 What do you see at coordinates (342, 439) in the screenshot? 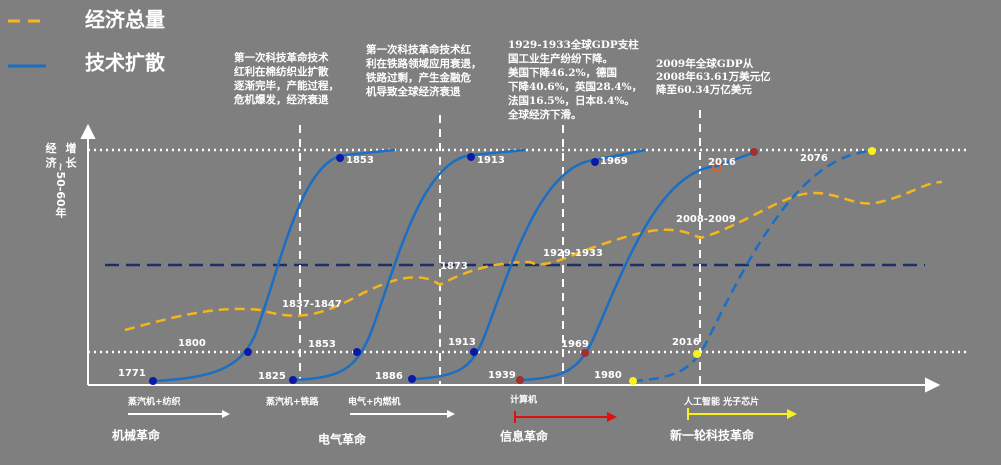
I see `revolution: 电气革命` at bounding box center [342, 439].